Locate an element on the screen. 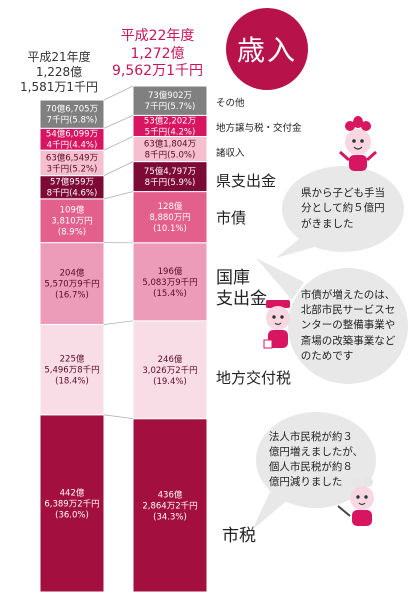  bar-segment-label: 436億 2,864万2千円(34.3%) is located at coordinates (169, 505).